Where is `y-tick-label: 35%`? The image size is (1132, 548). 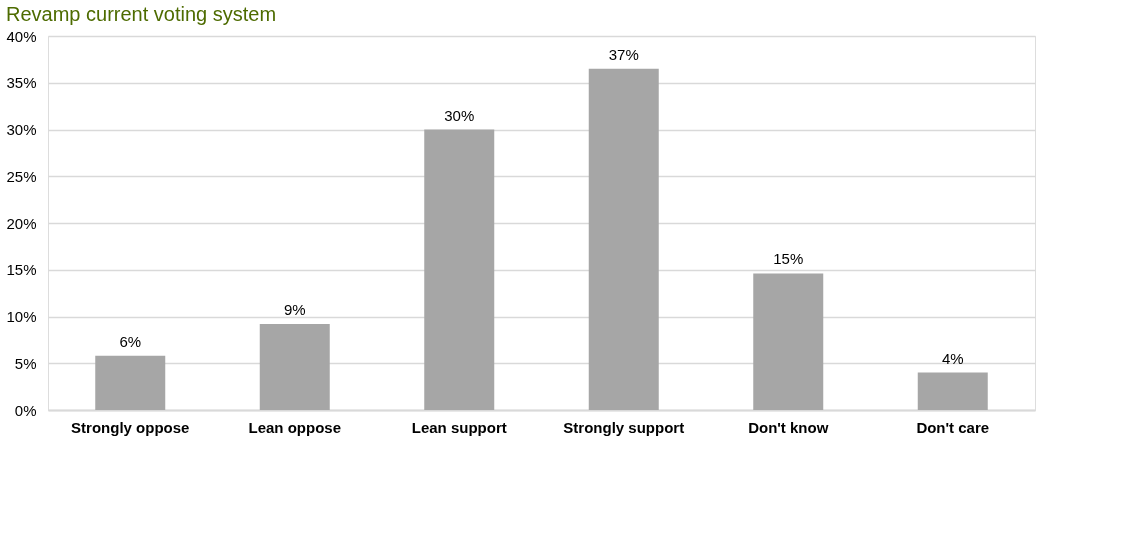
y-tick-label: 35% is located at coordinates (21, 83).